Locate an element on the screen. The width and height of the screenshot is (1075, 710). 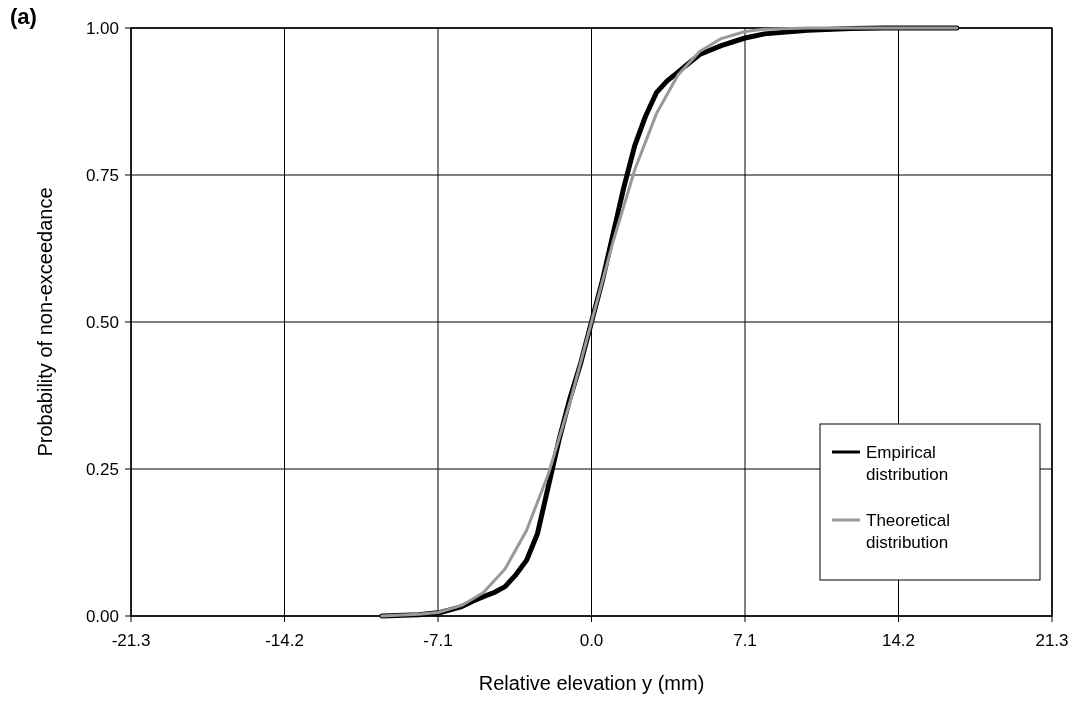
chart-title: (a) is located at coordinates (23, 16).